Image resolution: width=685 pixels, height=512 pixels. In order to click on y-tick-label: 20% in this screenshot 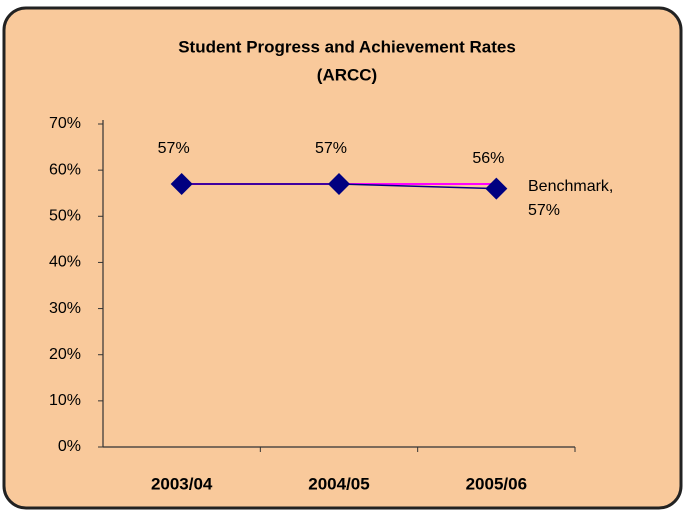, I will do `click(65, 354)`.